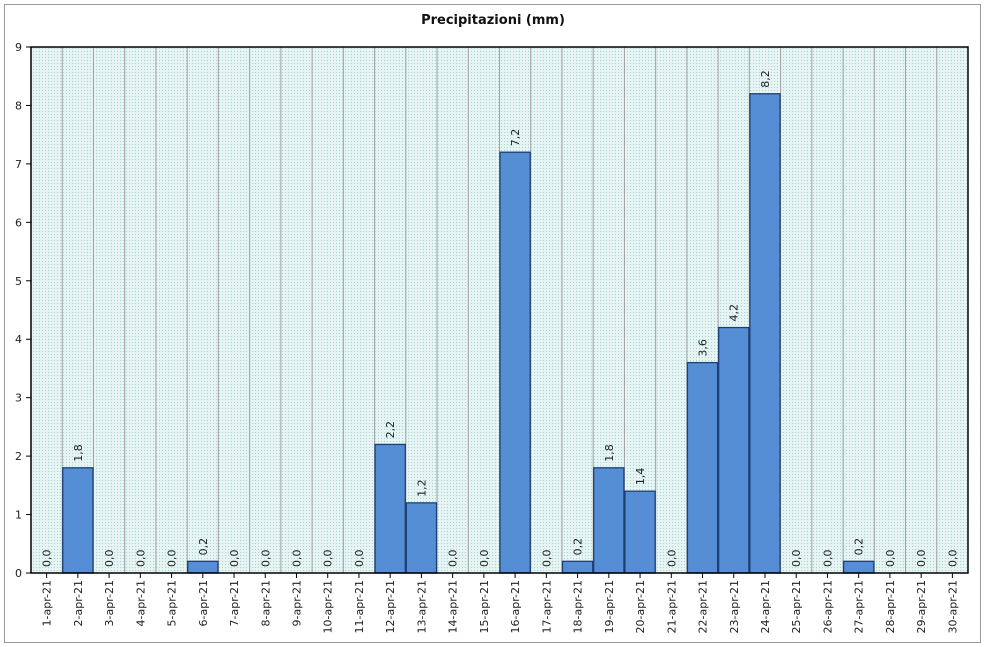 The height and width of the screenshot is (647, 986). What do you see at coordinates (359, 606) in the screenshot?
I see `x-tick-label: 11-apr-21` at bounding box center [359, 606].